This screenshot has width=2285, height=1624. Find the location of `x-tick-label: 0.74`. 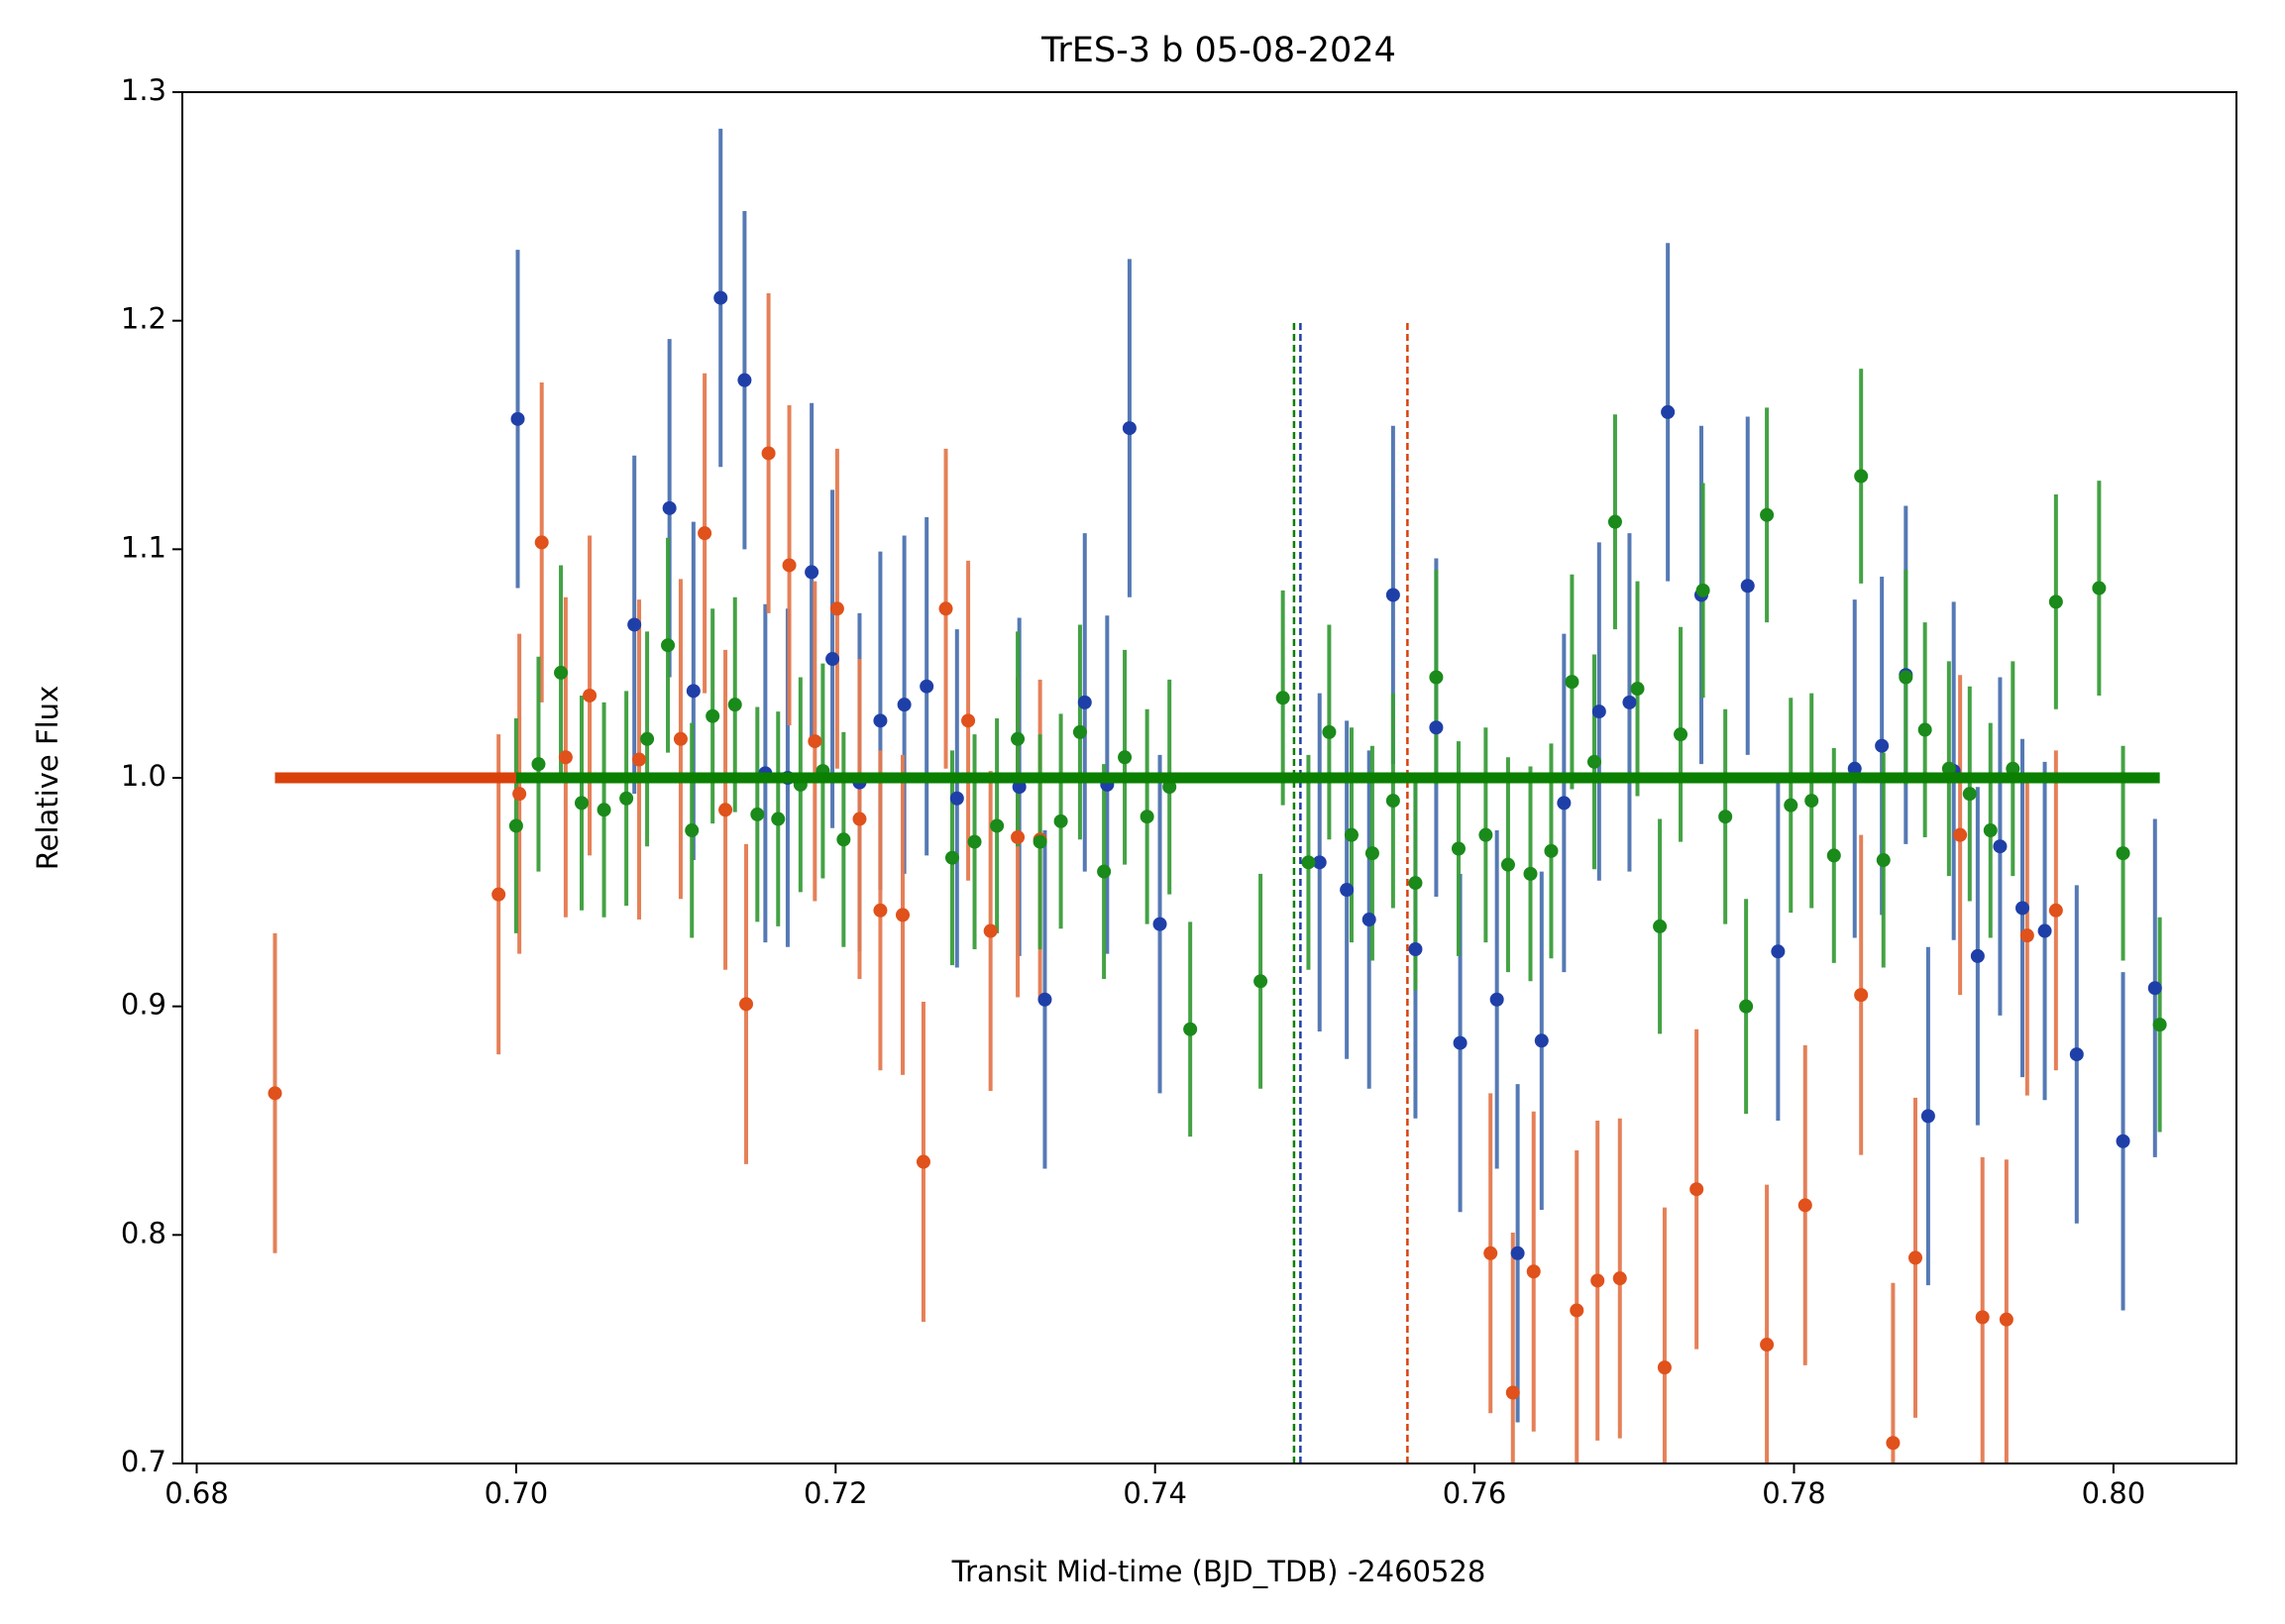

x-tick-label: 0.74 is located at coordinates (1155, 1493).